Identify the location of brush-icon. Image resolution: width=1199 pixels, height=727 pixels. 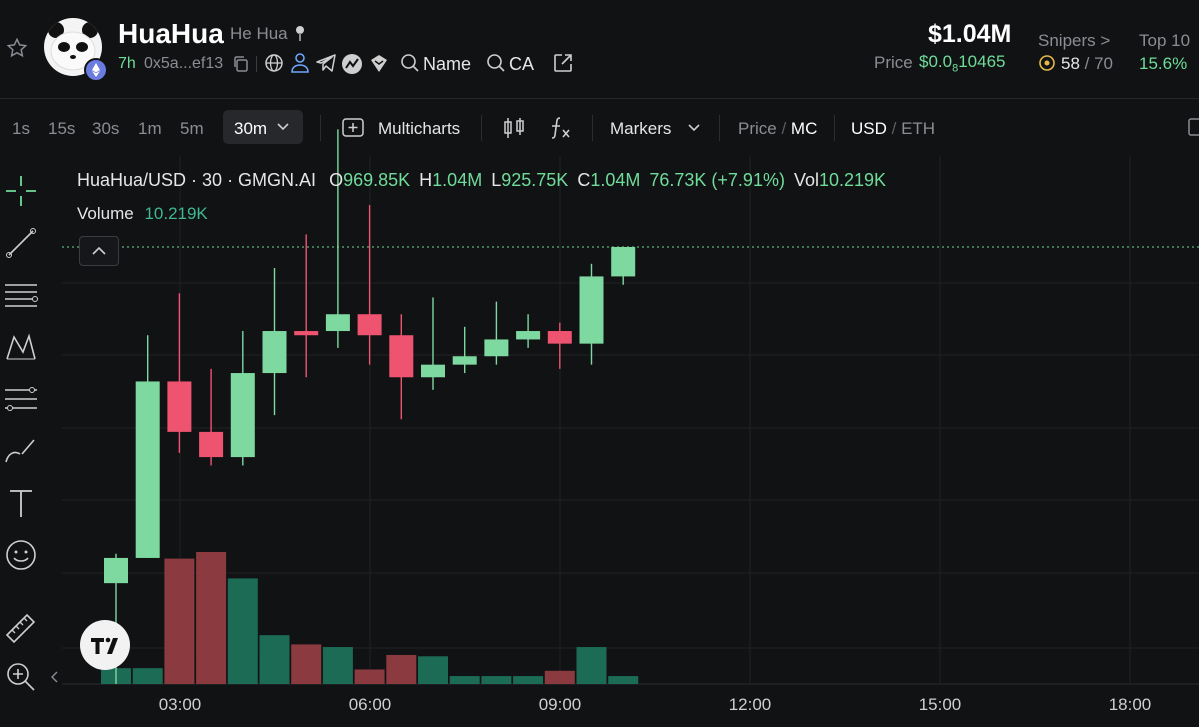
(21, 451).